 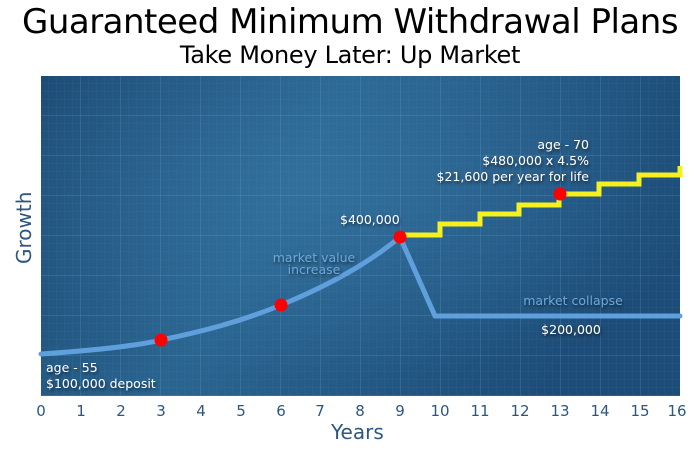 I want to click on y-axis-label: Growth, so click(x=24, y=227).